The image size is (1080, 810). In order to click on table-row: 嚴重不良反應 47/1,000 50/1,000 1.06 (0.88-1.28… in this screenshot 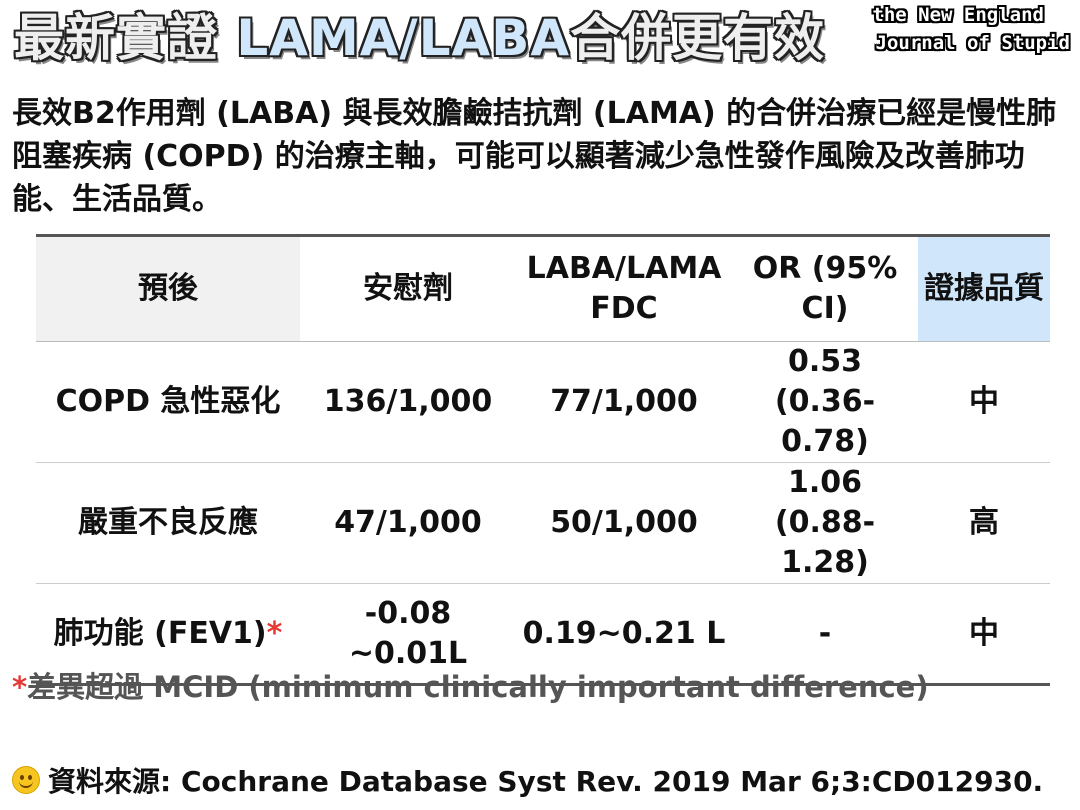, I will do `click(543, 523)`.